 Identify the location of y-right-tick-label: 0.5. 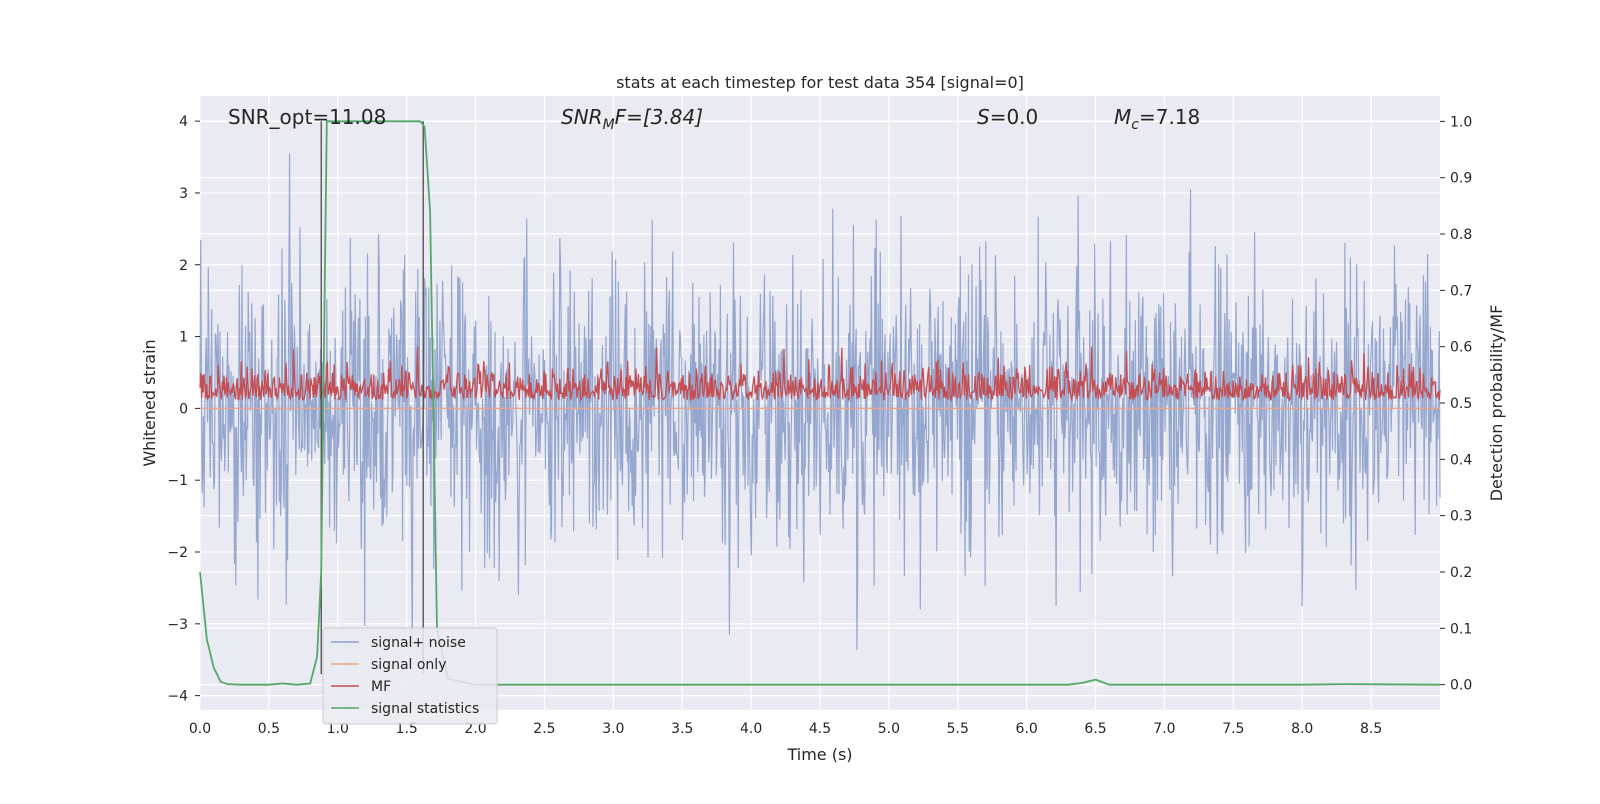
(1461, 404).